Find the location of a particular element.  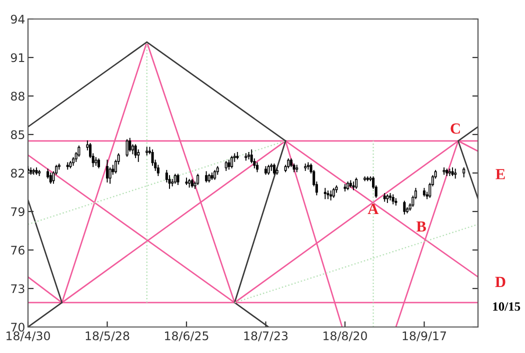

x-tick-label: 18/9/17 is located at coordinates (424, 336).